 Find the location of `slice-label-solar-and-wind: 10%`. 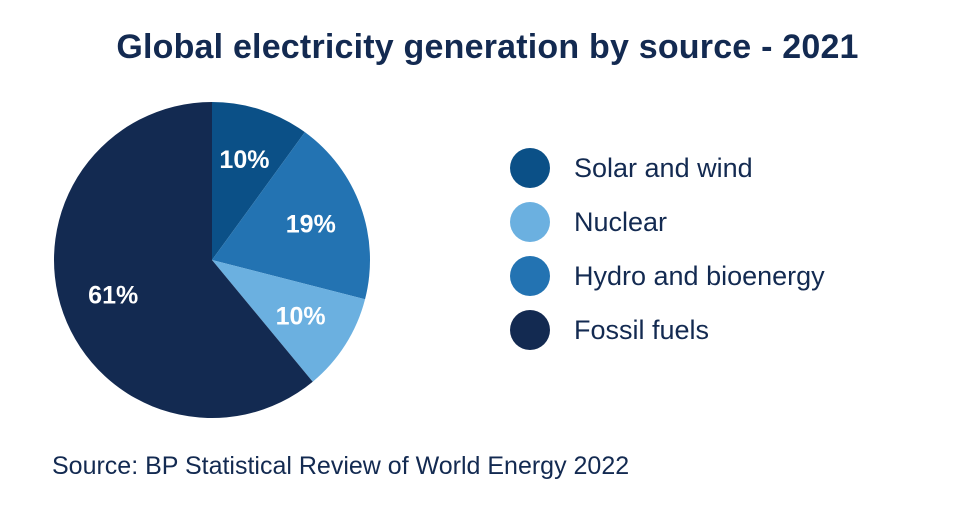

slice-label-solar-and-wind: 10% is located at coordinates (244, 160).